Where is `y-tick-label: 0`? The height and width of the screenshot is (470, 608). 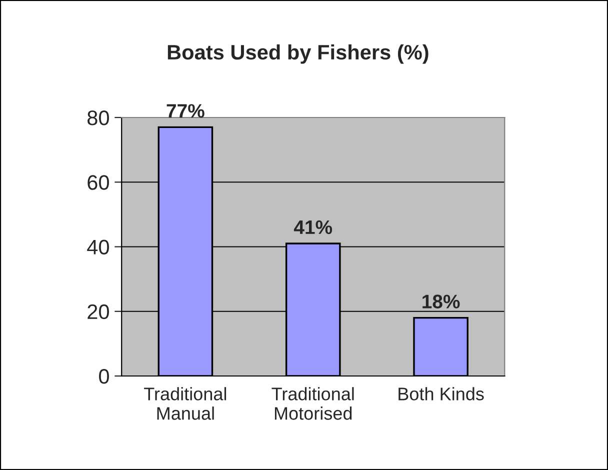
y-tick-label: 0 is located at coordinates (104, 376).